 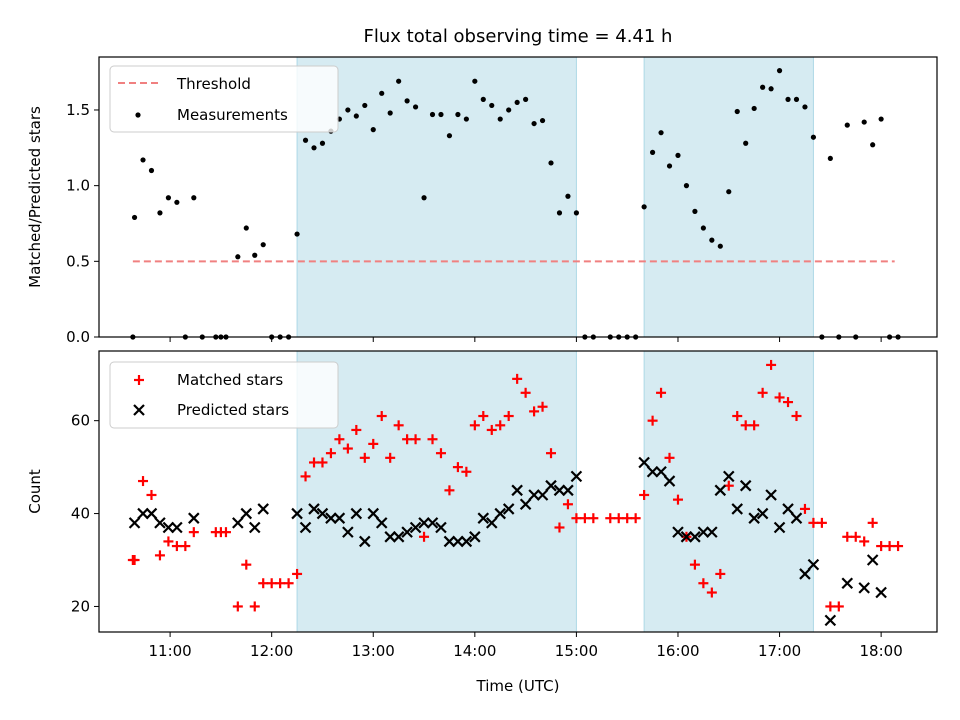 I want to click on y-axis-label-ratio: Matched/Predicted stars, so click(x=35, y=197).